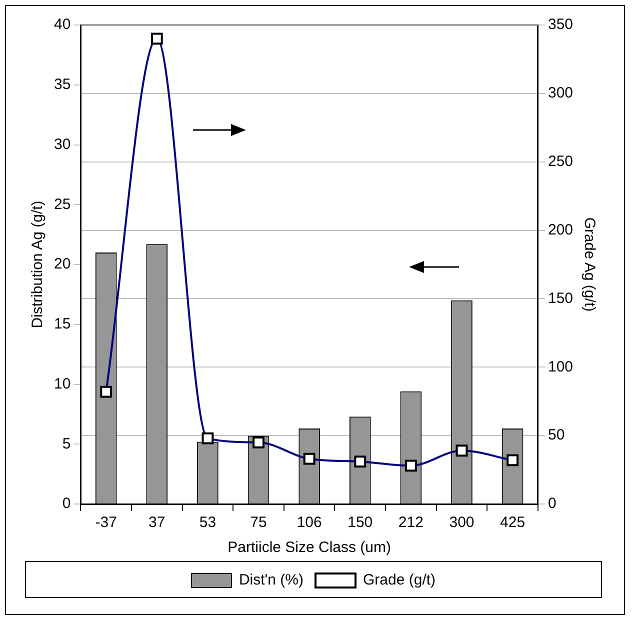  What do you see at coordinates (62, 324) in the screenshot?
I see `y-tick-label: 15` at bounding box center [62, 324].